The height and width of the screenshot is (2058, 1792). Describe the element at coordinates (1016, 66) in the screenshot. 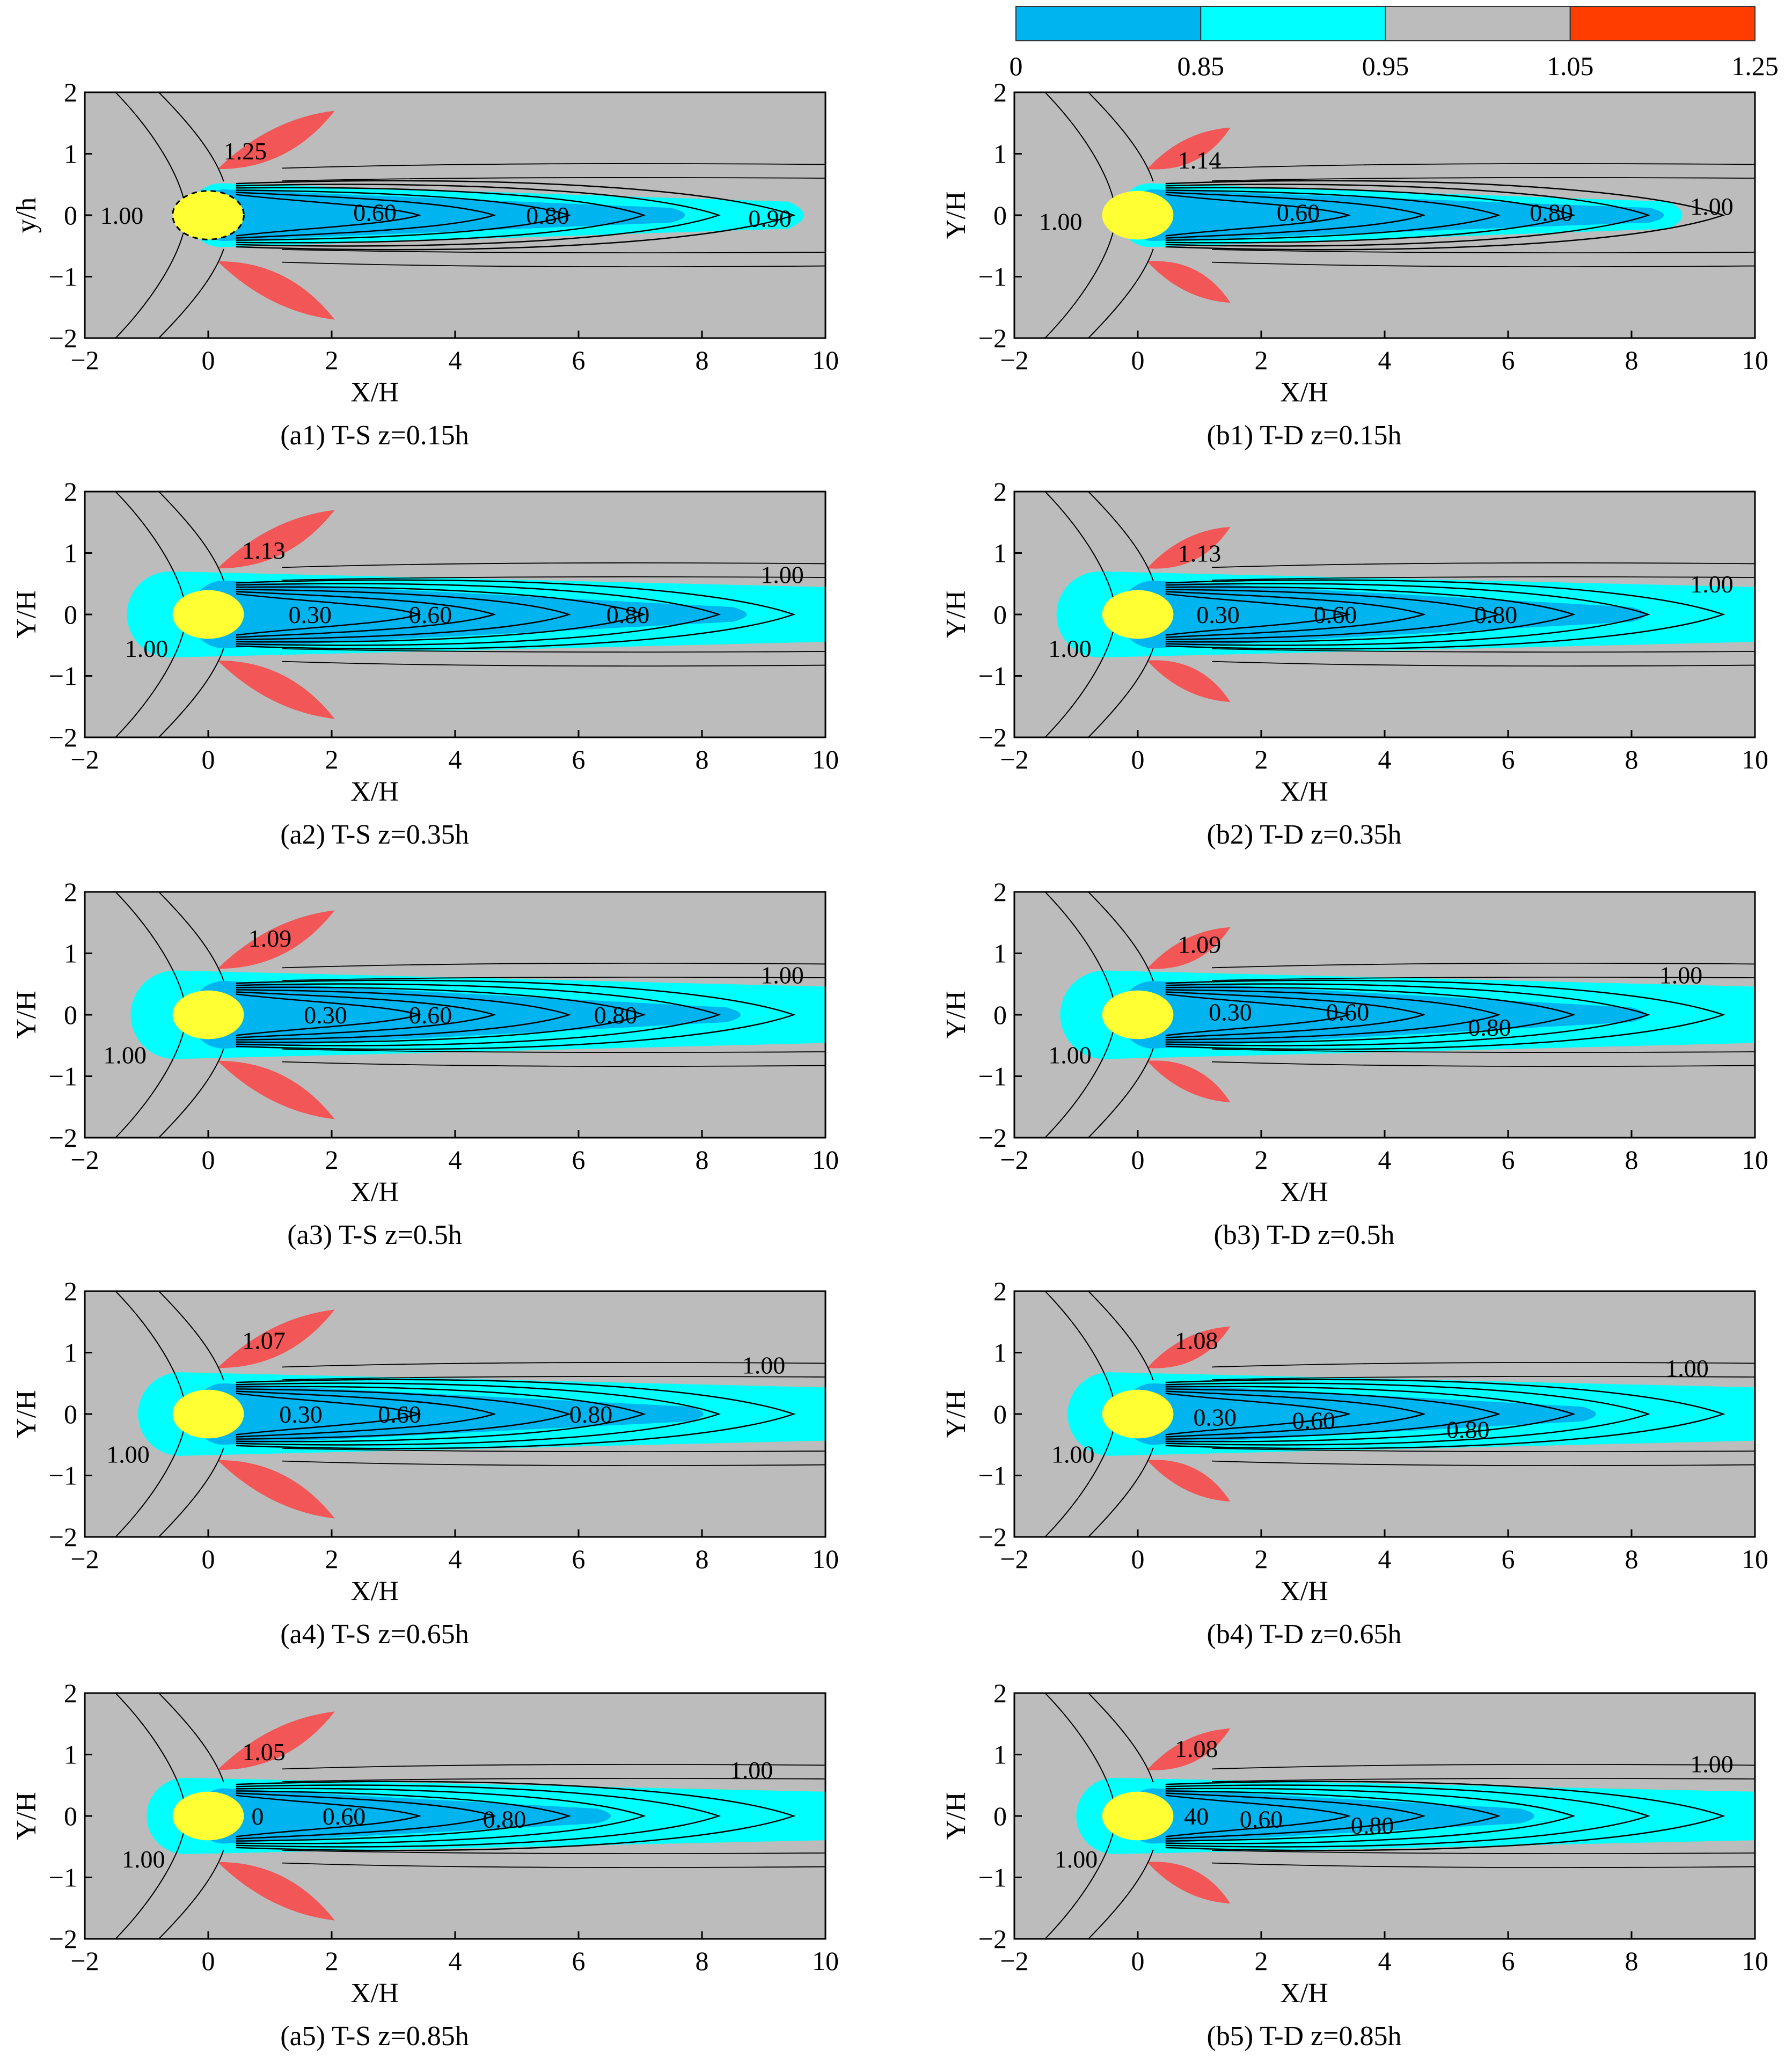

I see `colorbar-tick-label: 0` at that location.